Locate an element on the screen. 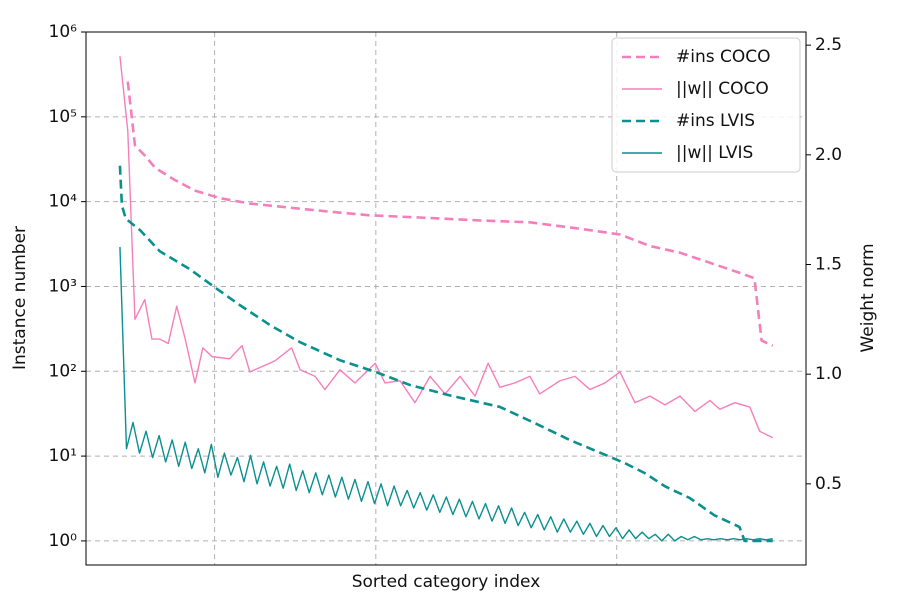 Image resolution: width=916 pixels, height=600 pixels. y-tick-label: 10⁰ is located at coordinates (63, 541).